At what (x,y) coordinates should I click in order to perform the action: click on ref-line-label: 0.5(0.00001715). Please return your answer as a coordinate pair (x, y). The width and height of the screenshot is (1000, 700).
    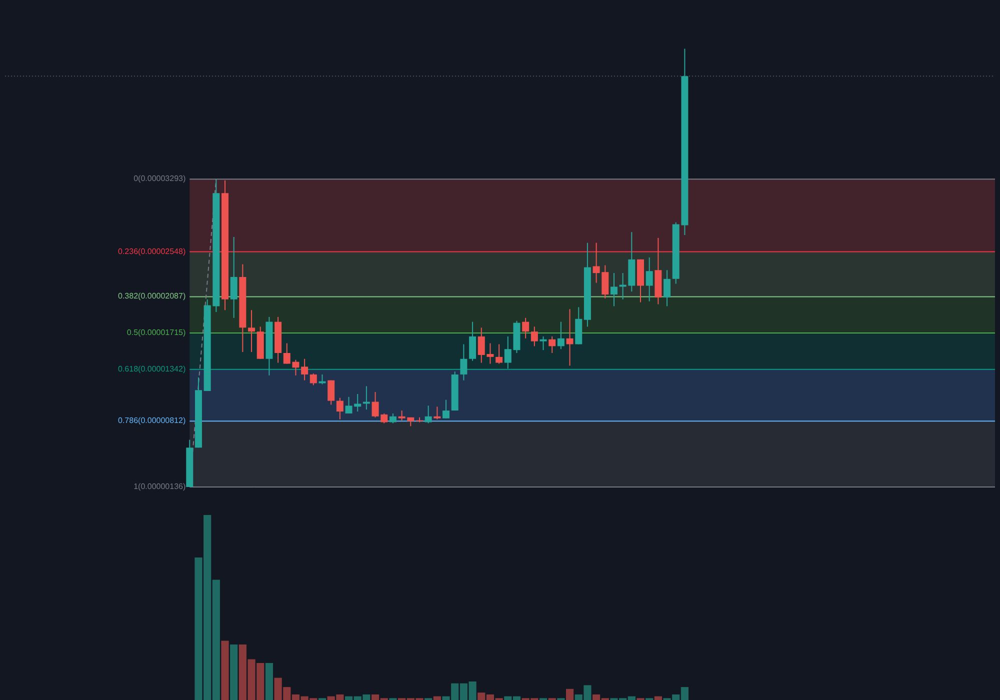
    Looking at the image, I should click on (156, 333).